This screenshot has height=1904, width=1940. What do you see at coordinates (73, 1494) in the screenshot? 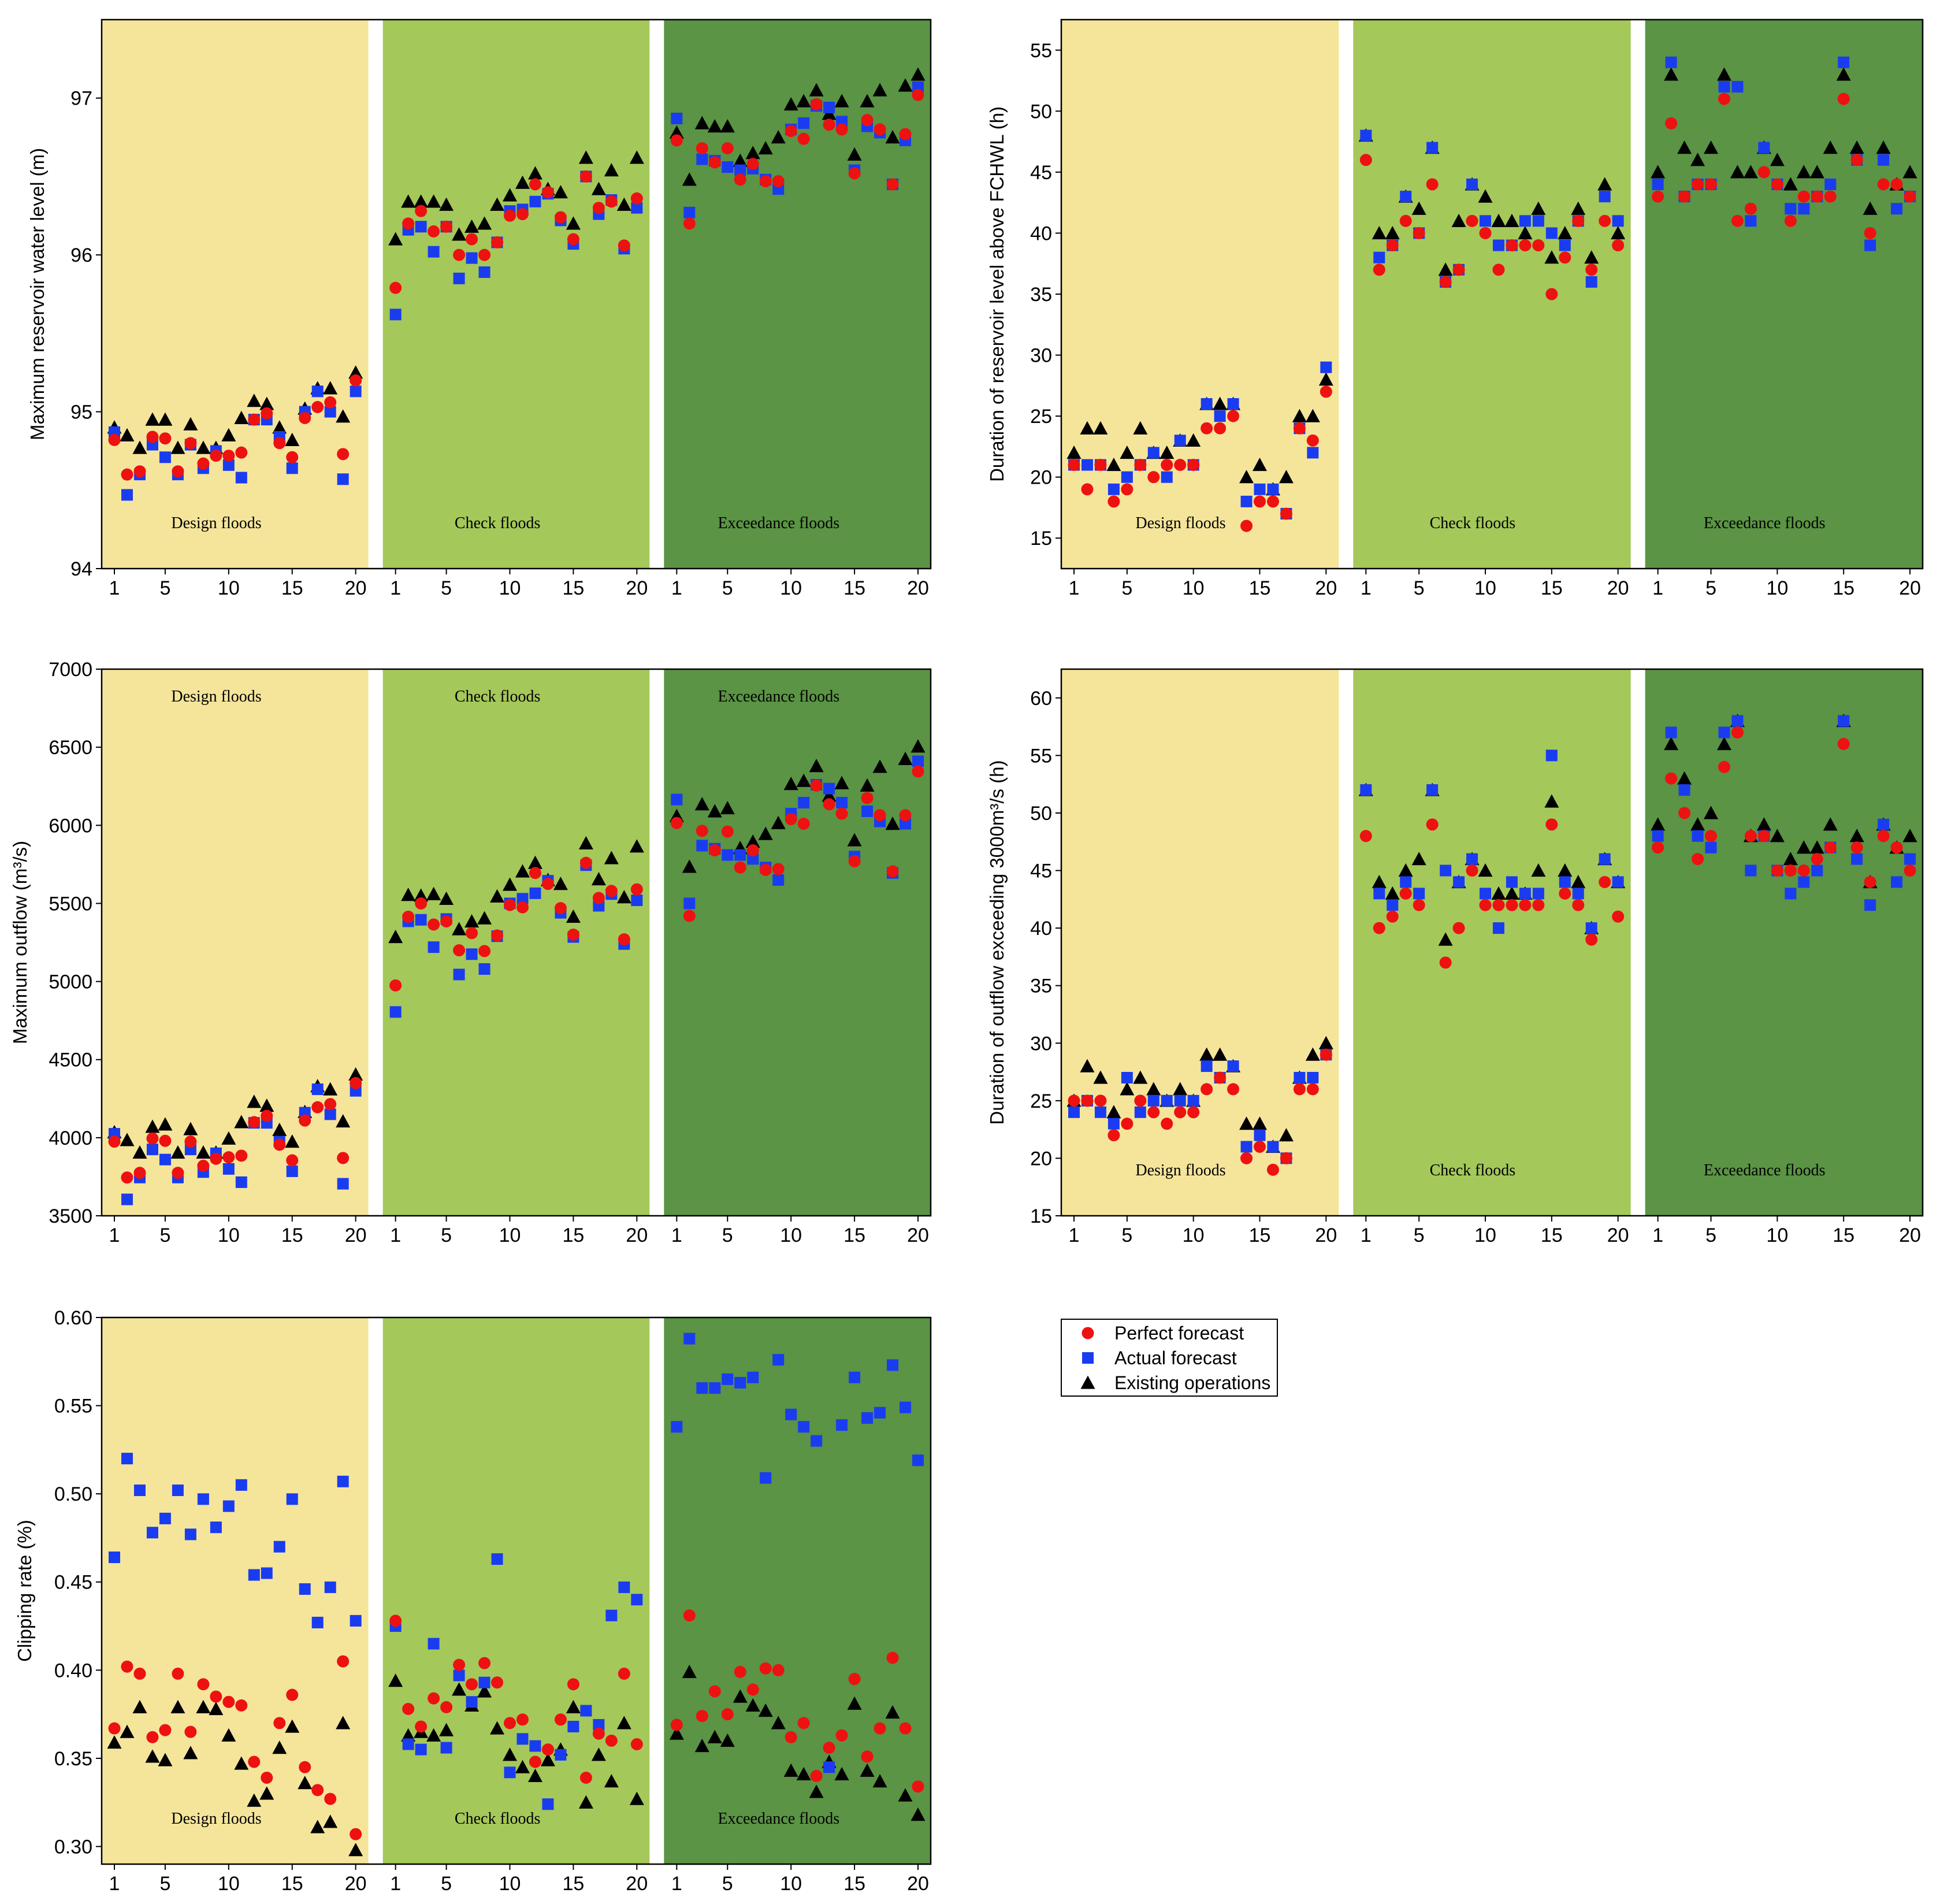
I see `y-tick-label: 0.50` at bounding box center [73, 1494].